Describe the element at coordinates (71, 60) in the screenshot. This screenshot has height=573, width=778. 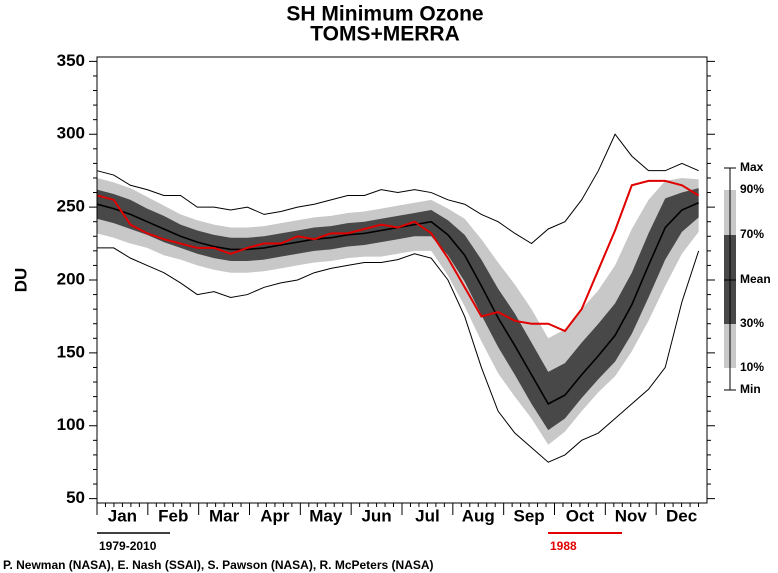
I see `y-tick-label: 350` at that location.